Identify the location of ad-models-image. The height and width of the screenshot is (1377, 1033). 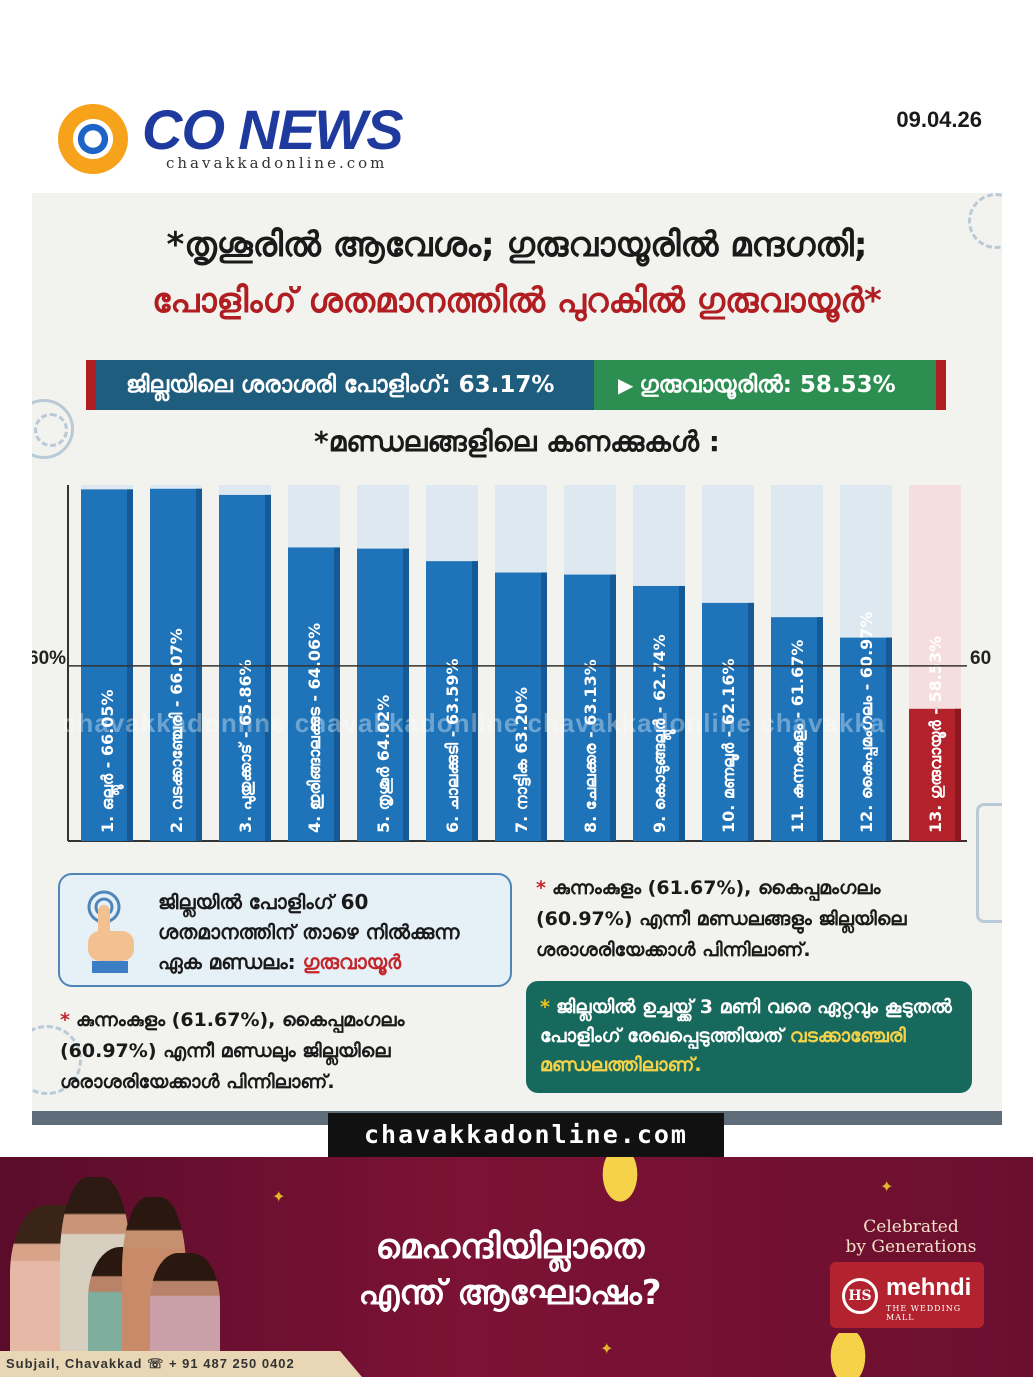
(120, 1267).